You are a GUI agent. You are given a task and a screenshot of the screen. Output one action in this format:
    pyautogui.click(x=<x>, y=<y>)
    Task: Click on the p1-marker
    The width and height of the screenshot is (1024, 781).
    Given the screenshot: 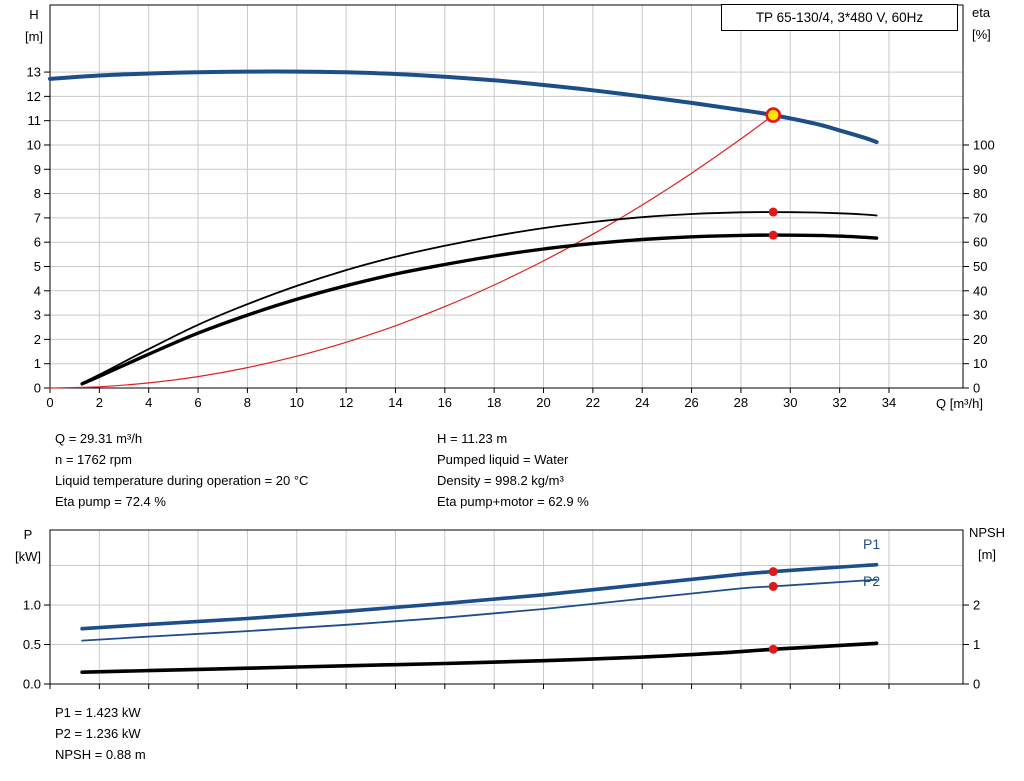 What is the action you would take?
    pyautogui.click(x=773, y=572)
    